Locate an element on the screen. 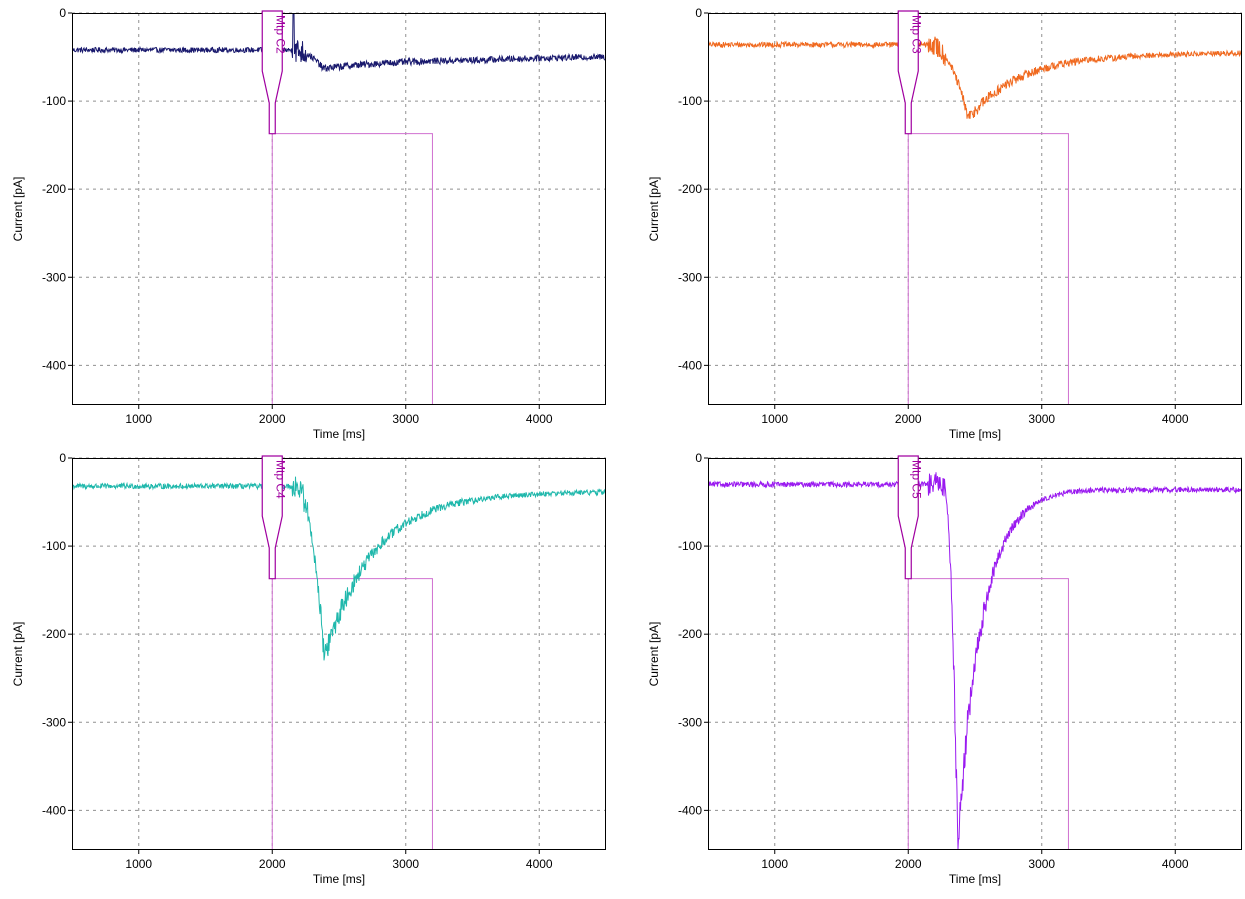  pipette-marker: Mtp C5 is located at coordinates (910, 517).